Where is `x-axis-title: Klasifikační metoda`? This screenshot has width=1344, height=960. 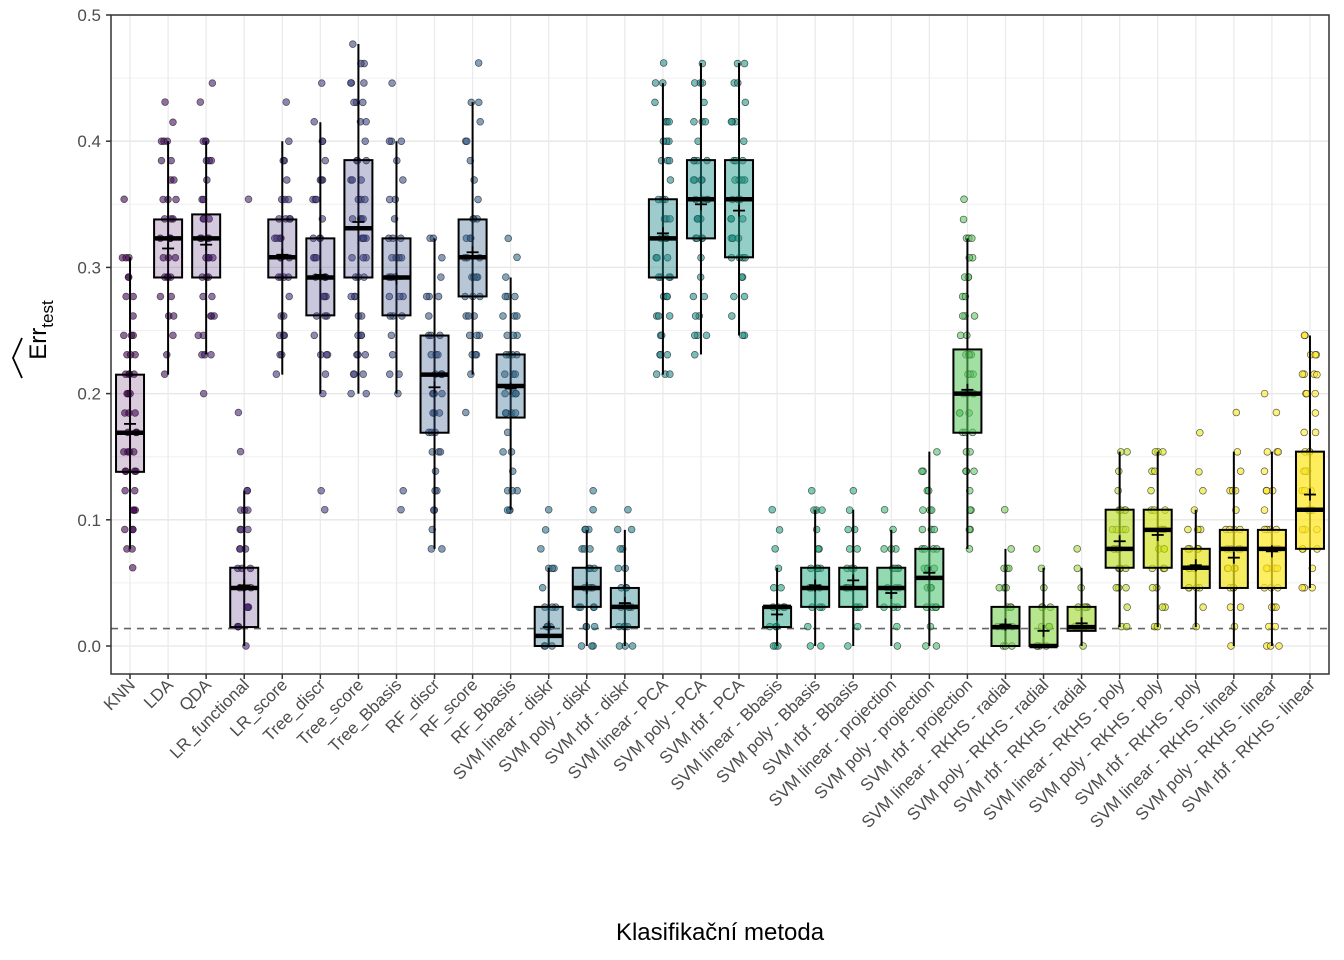 x-axis-title: Klasifikační metoda is located at coordinates (720, 932).